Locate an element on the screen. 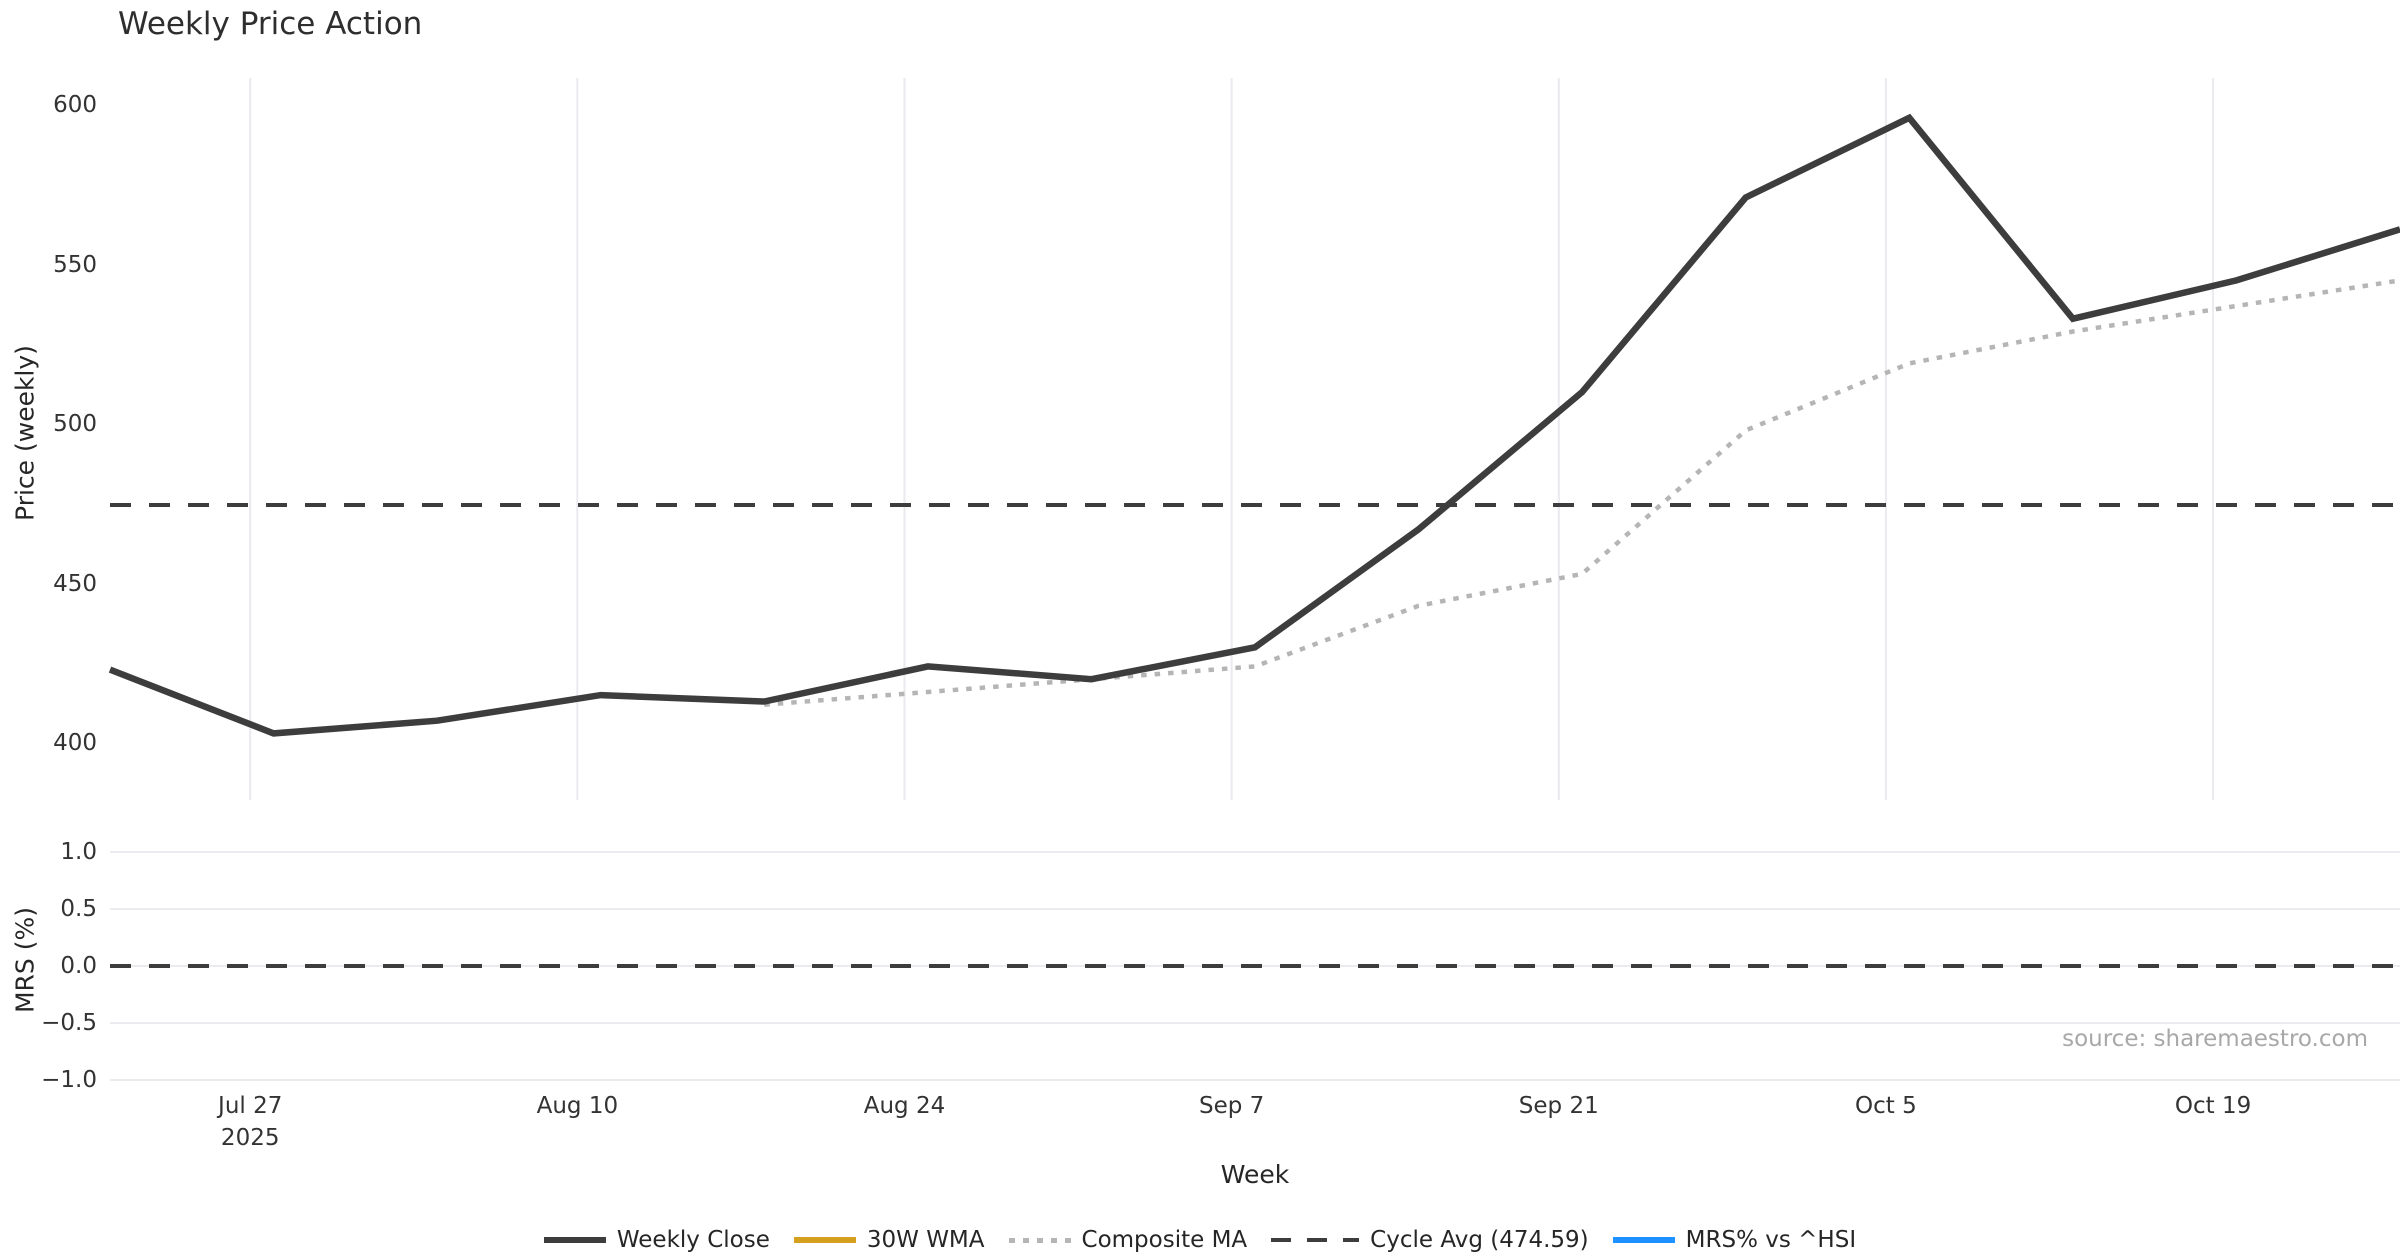  price-tick-label: 600 is located at coordinates (75, 105).